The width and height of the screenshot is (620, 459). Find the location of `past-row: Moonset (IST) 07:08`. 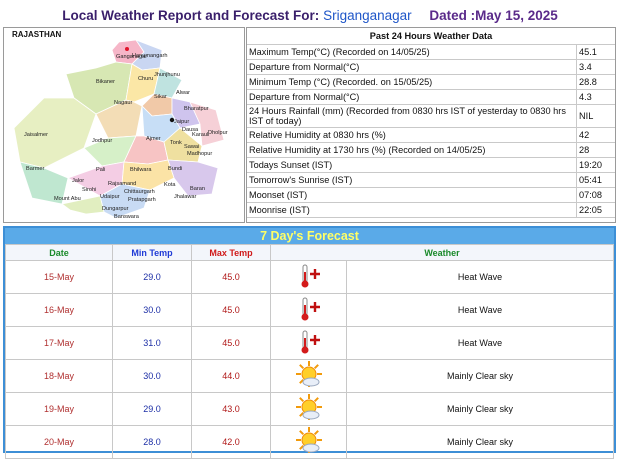

past-row: Moonset (IST) 07:08 is located at coordinates (431, 195).